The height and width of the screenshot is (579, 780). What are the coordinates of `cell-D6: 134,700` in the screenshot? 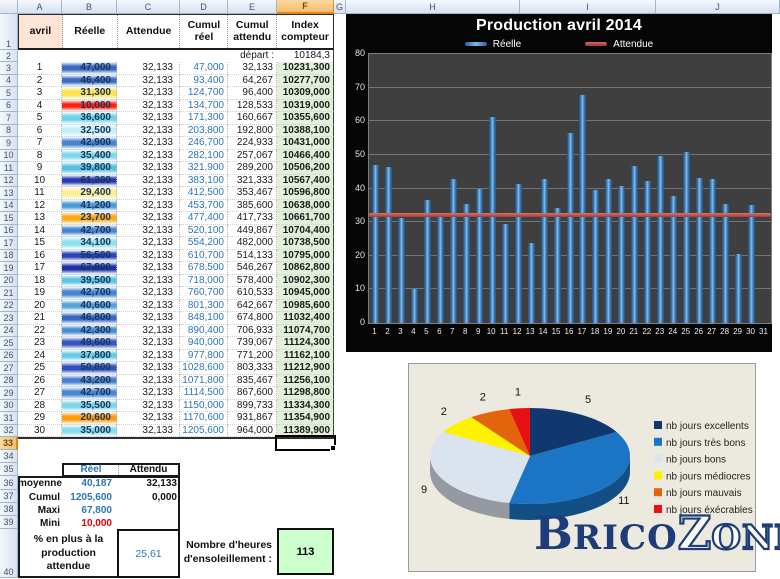 It's located at (204, 105).